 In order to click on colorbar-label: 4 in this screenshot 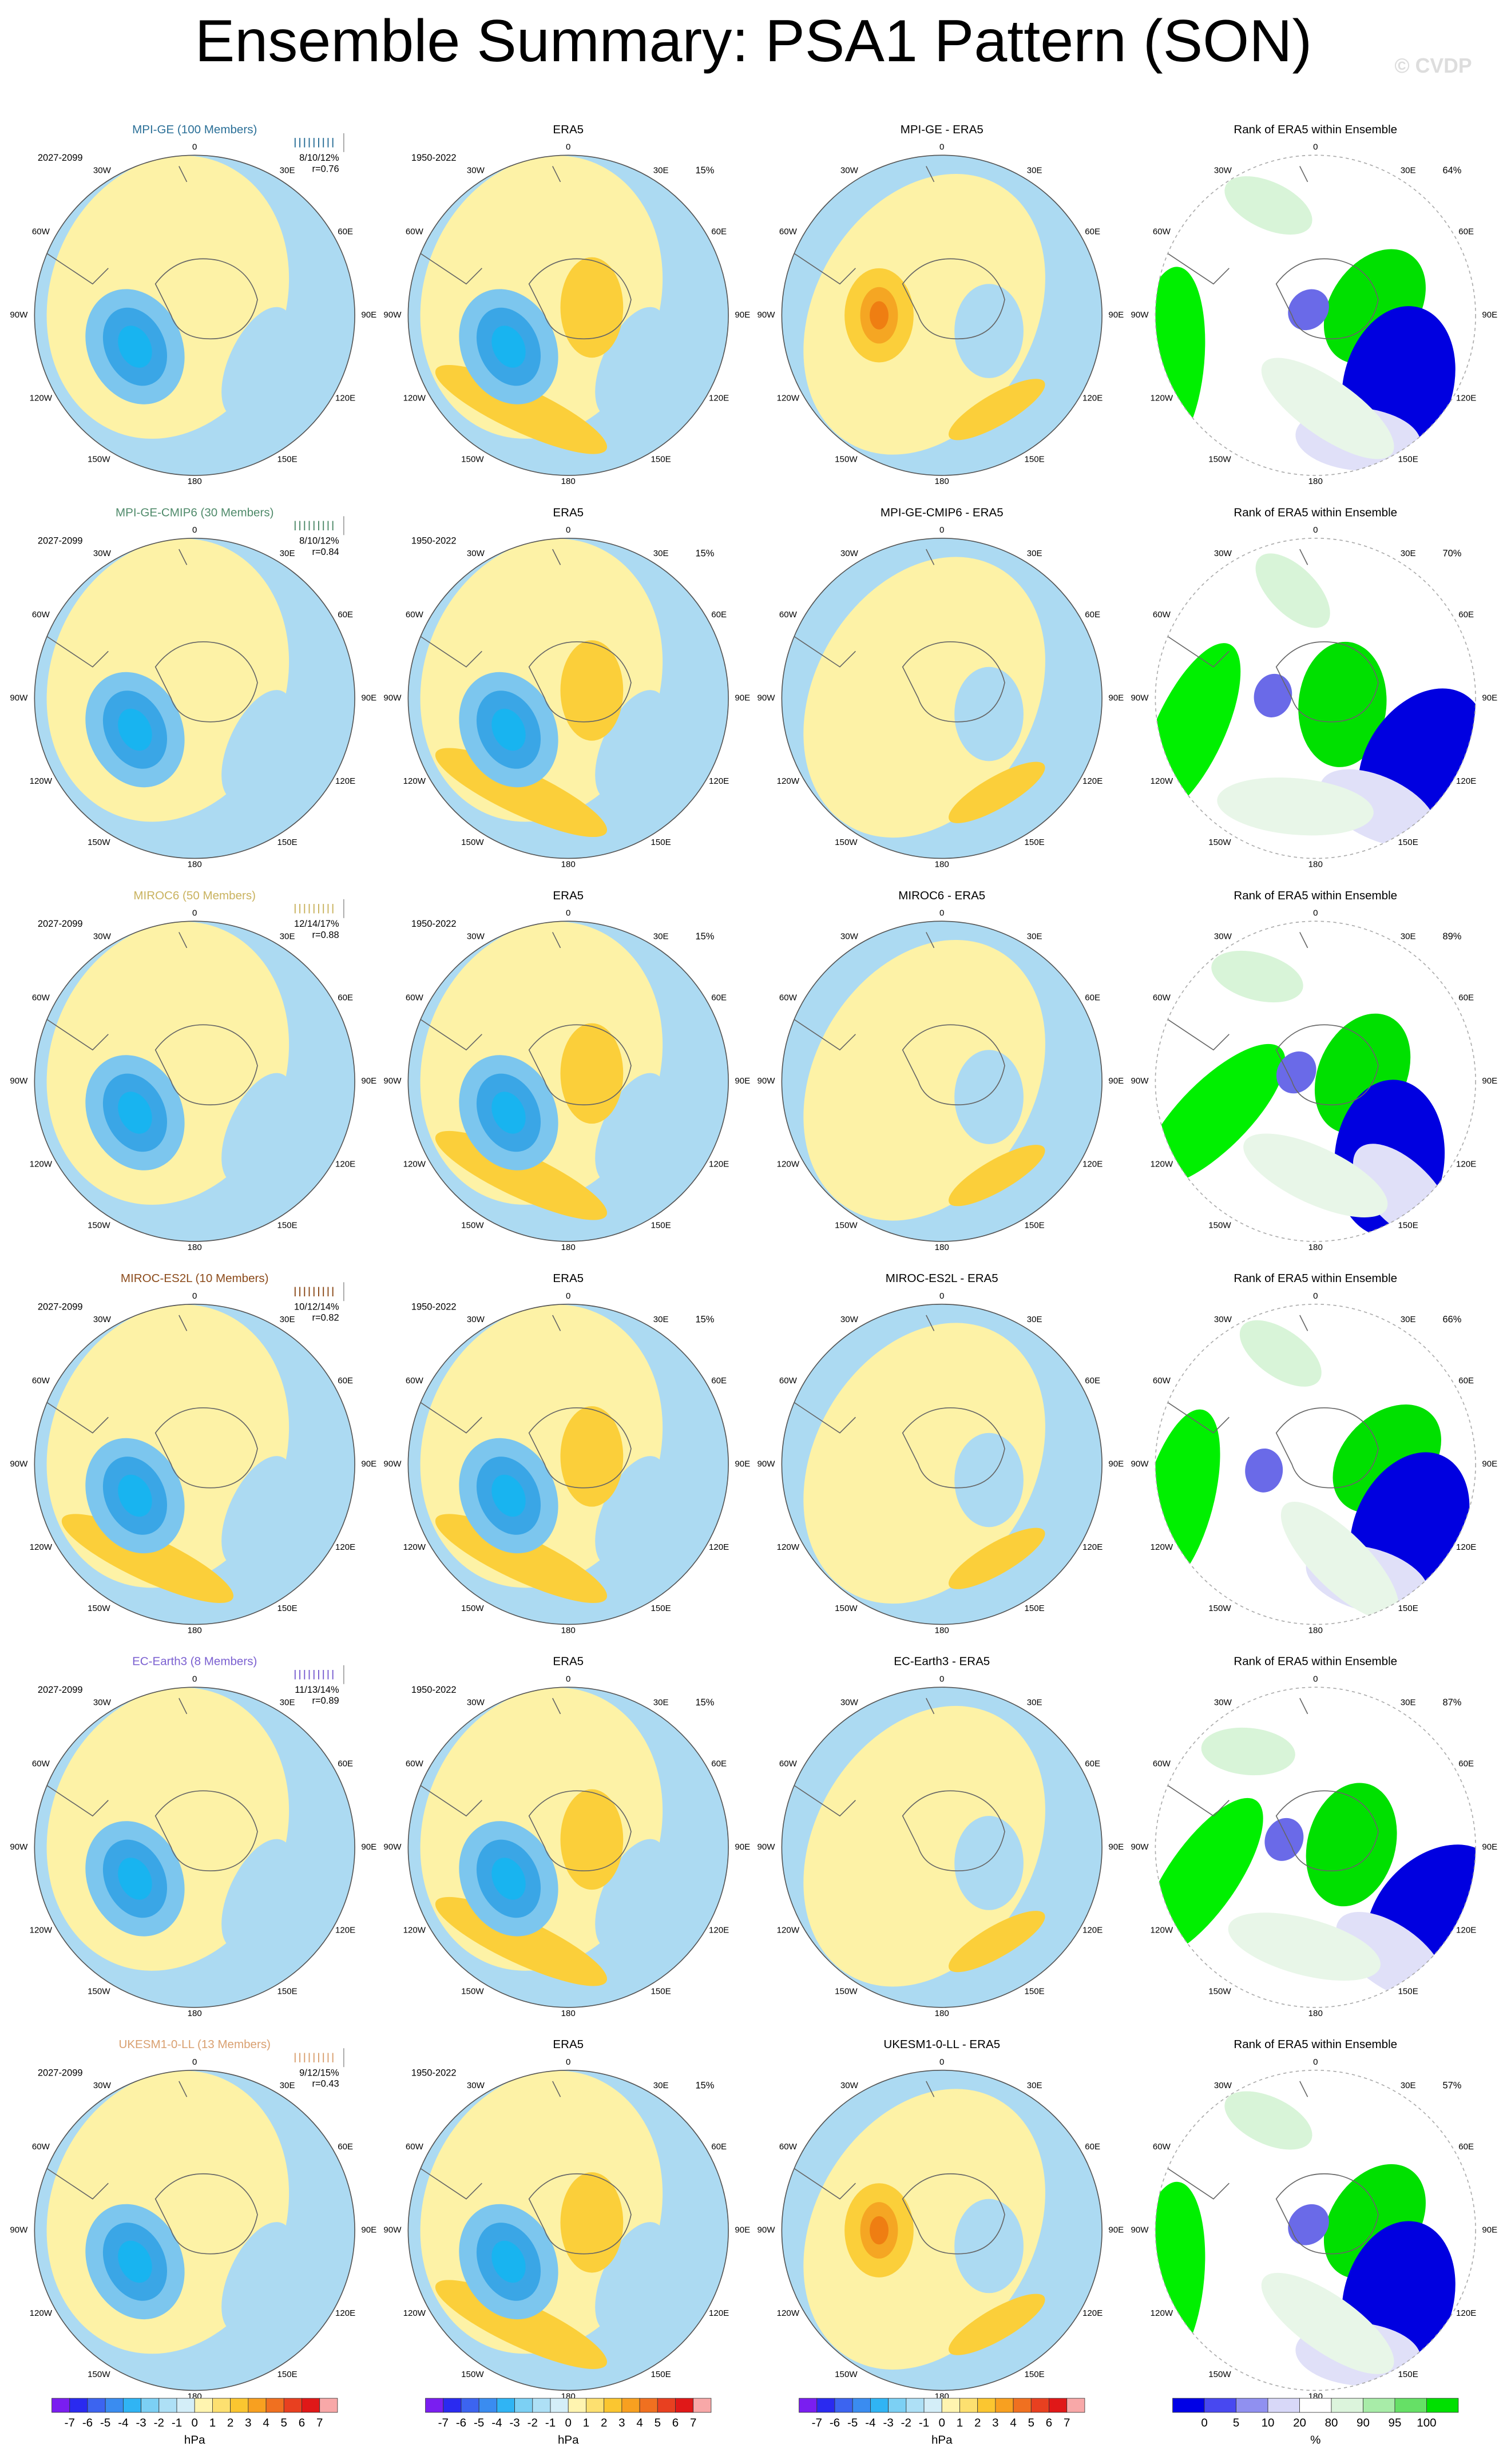, I will do `click(640, 2422)`.